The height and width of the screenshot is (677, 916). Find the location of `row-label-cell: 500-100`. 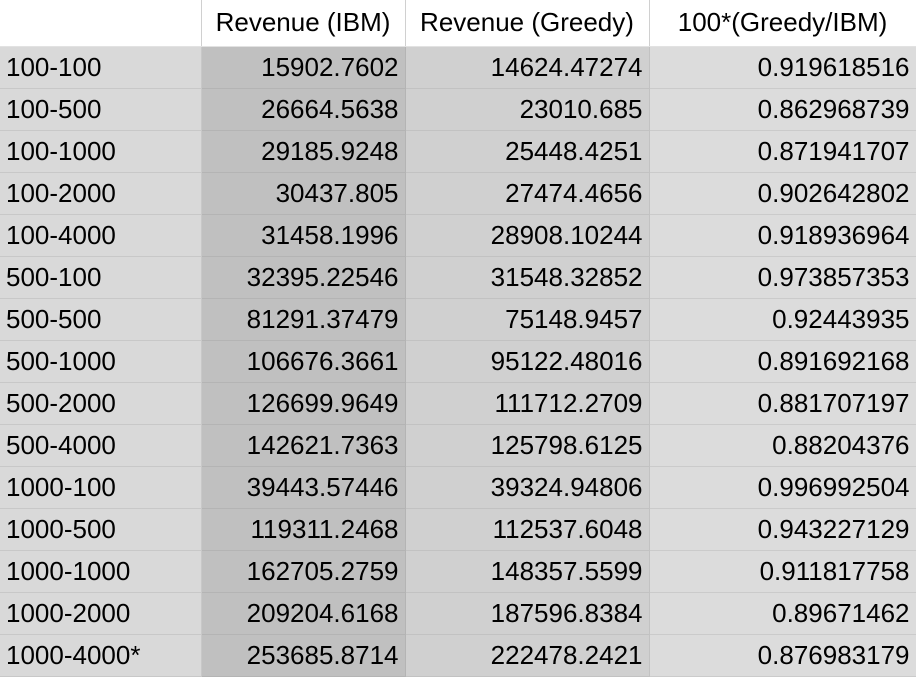

row-label-cell: 500-100 is located at coordinates (101, 277).